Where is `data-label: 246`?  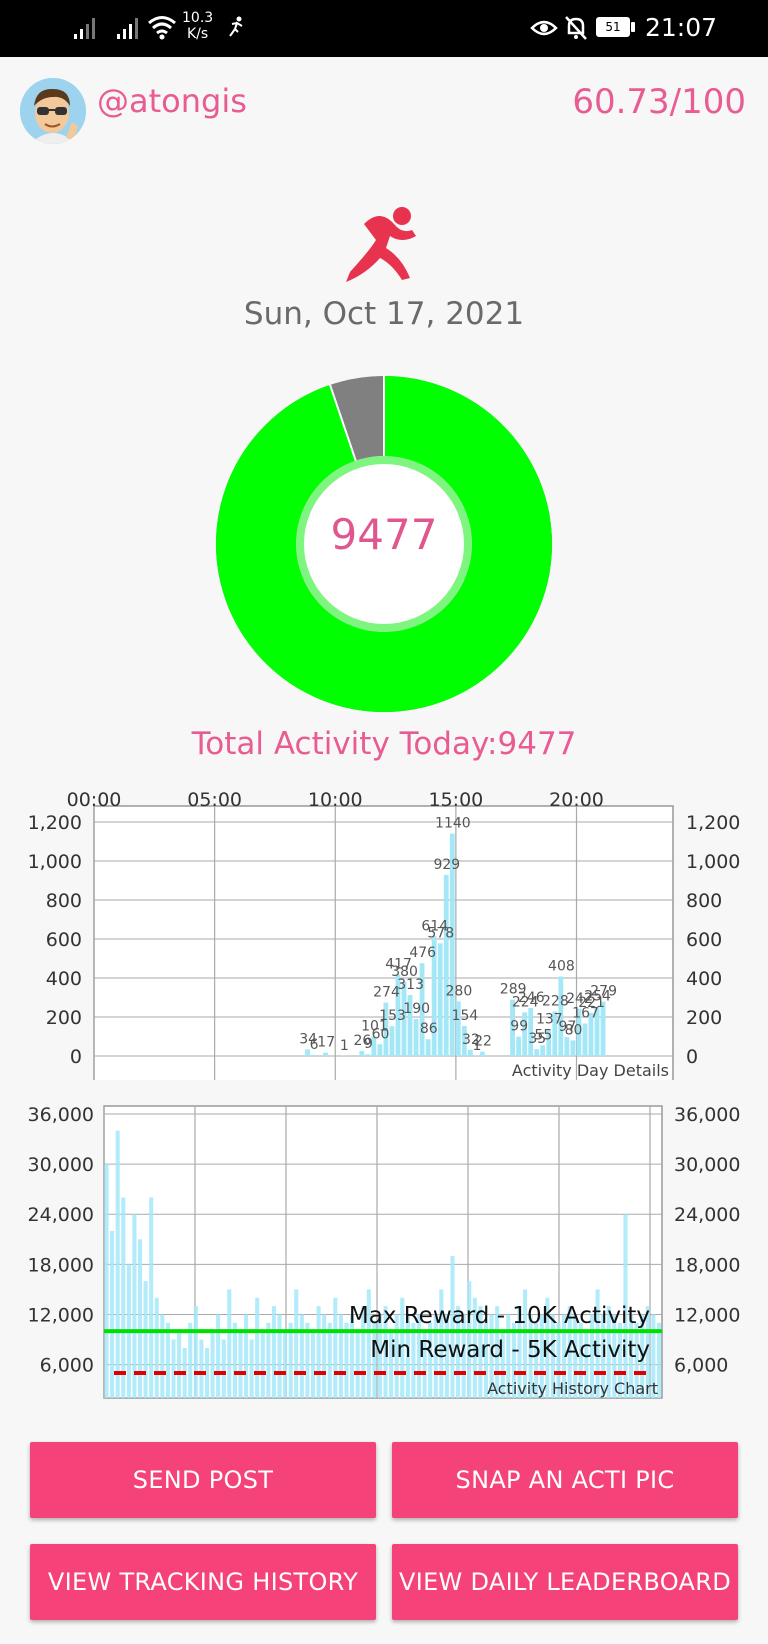 data-label: 246 is located at coordinates (531, 998).